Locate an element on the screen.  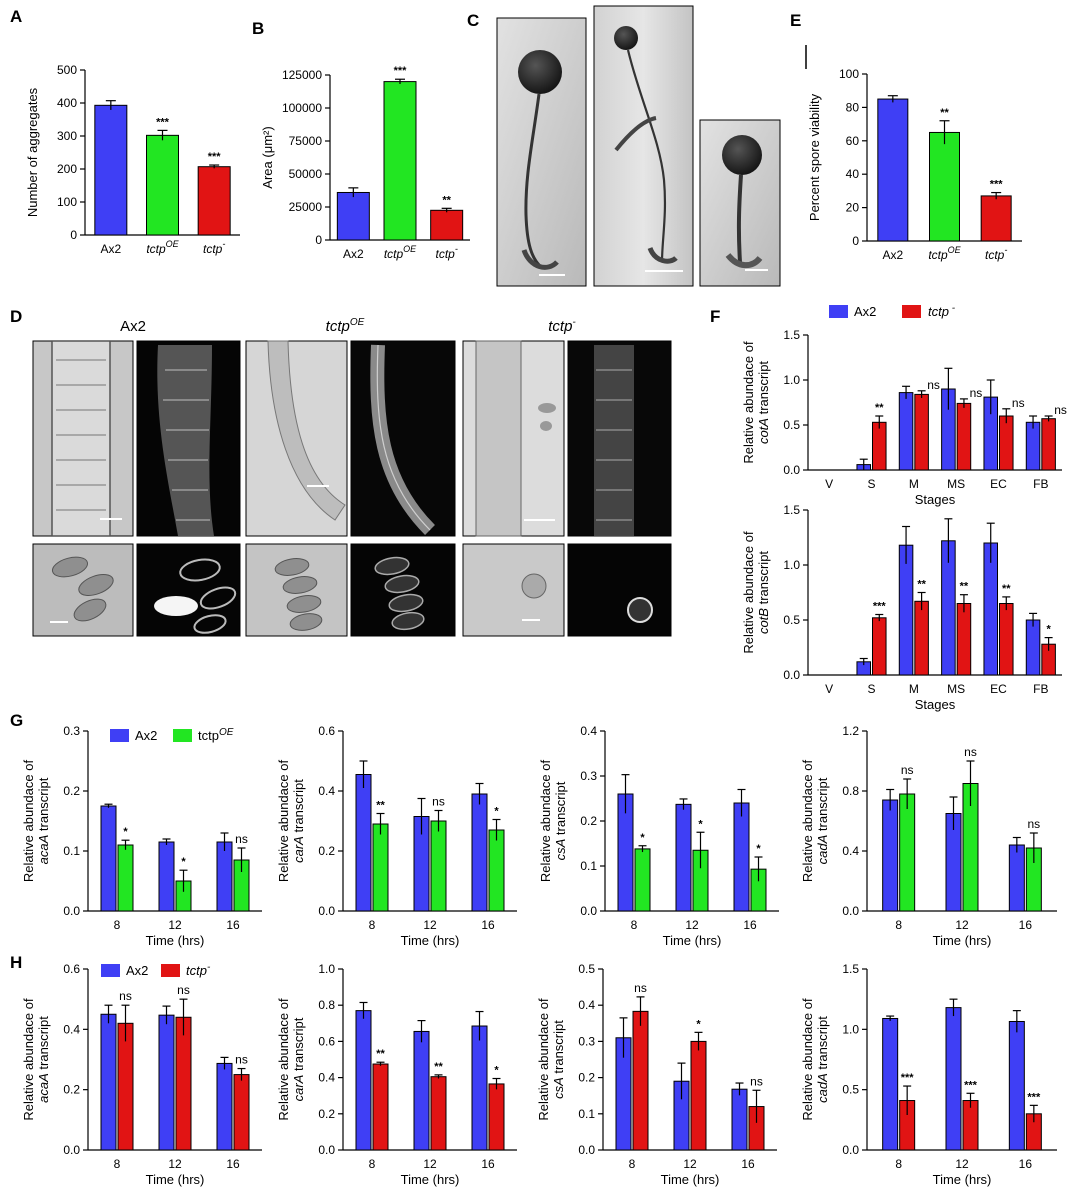
y-tick-label: 0.6 is located at coordinates (326, 731).